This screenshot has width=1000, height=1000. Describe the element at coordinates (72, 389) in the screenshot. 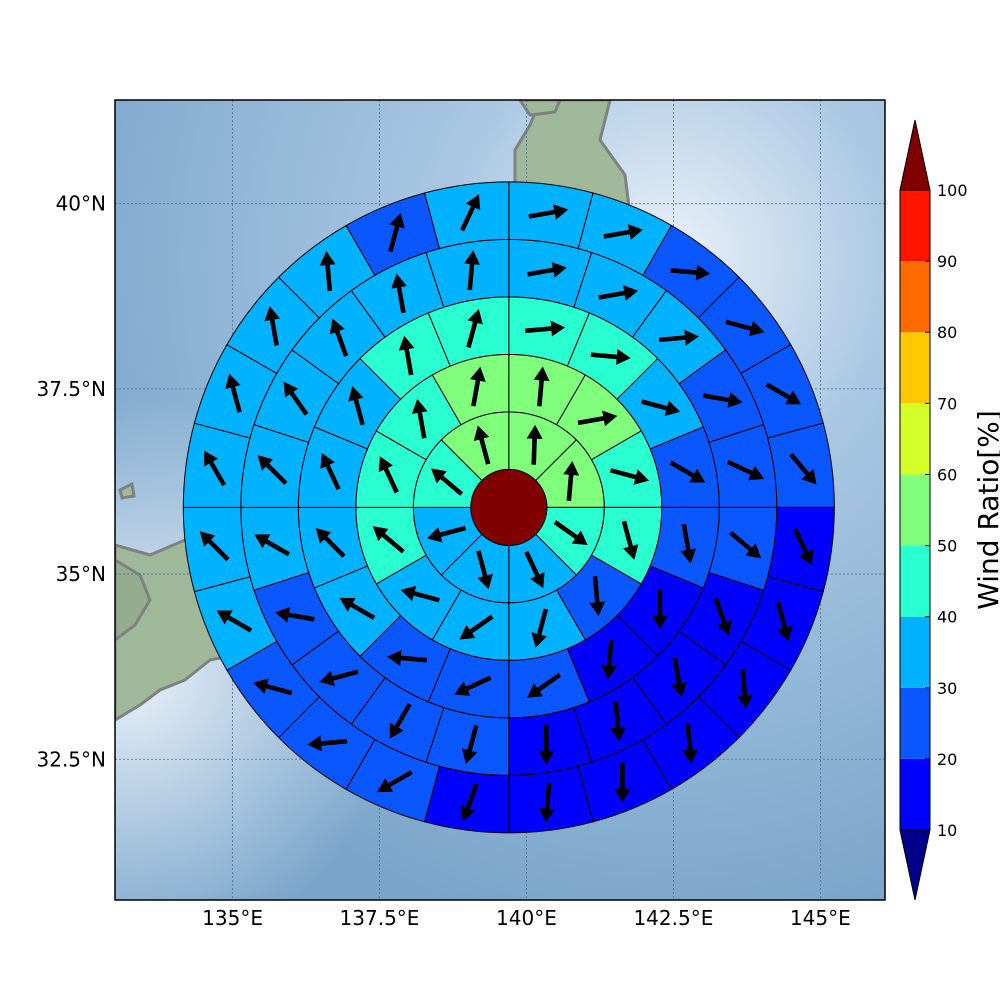

I see `y-tick-label: 37.5°N` at that location.